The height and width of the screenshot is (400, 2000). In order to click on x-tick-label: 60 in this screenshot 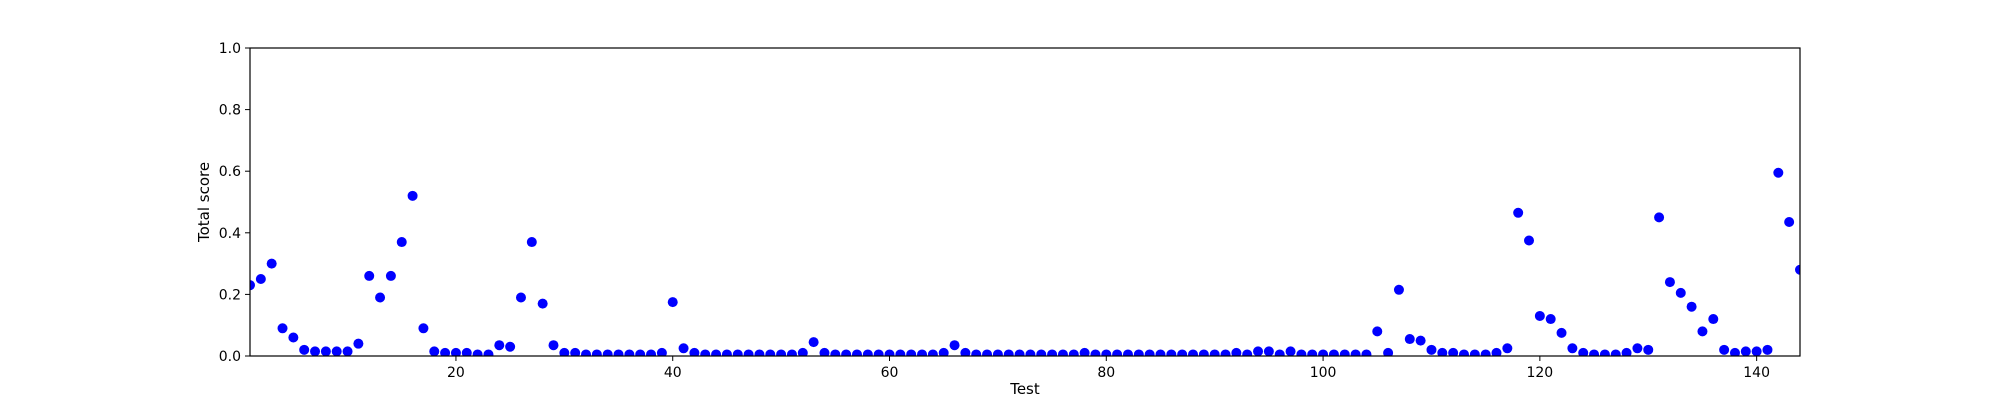, I will do `click(890, 373)`.